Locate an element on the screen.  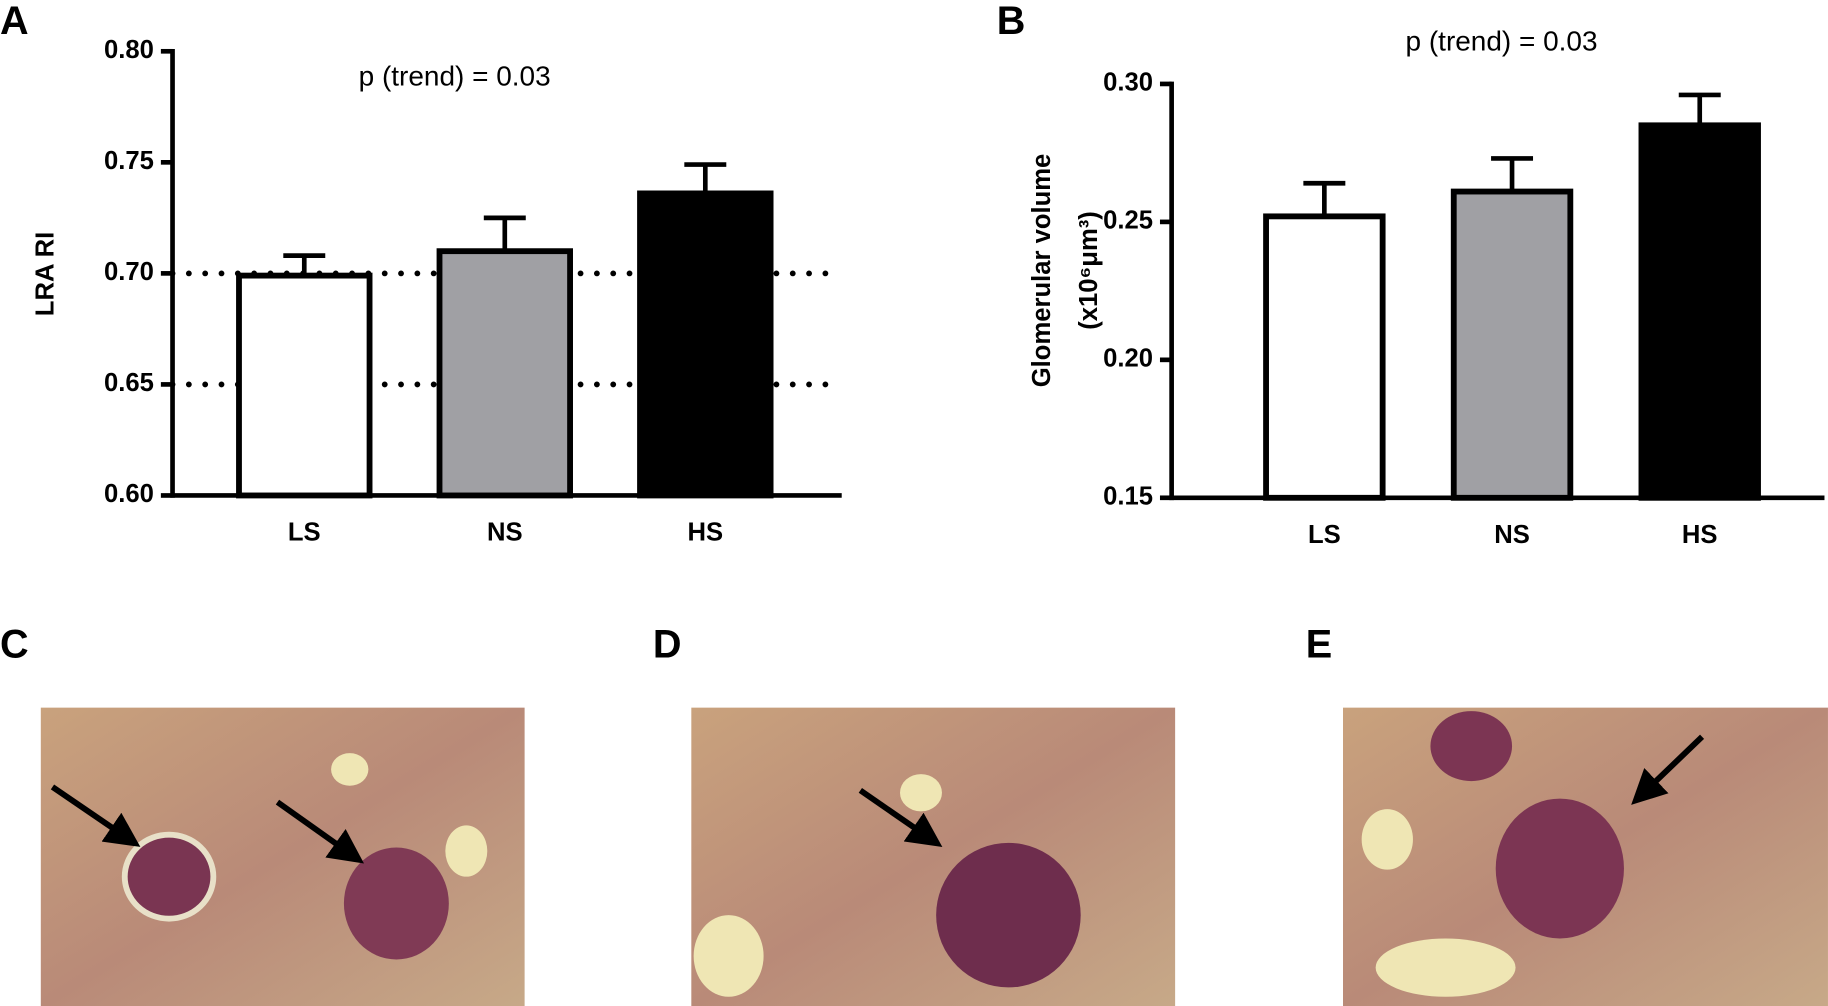
panel-letter: B is located at coordinates (1011, 21).